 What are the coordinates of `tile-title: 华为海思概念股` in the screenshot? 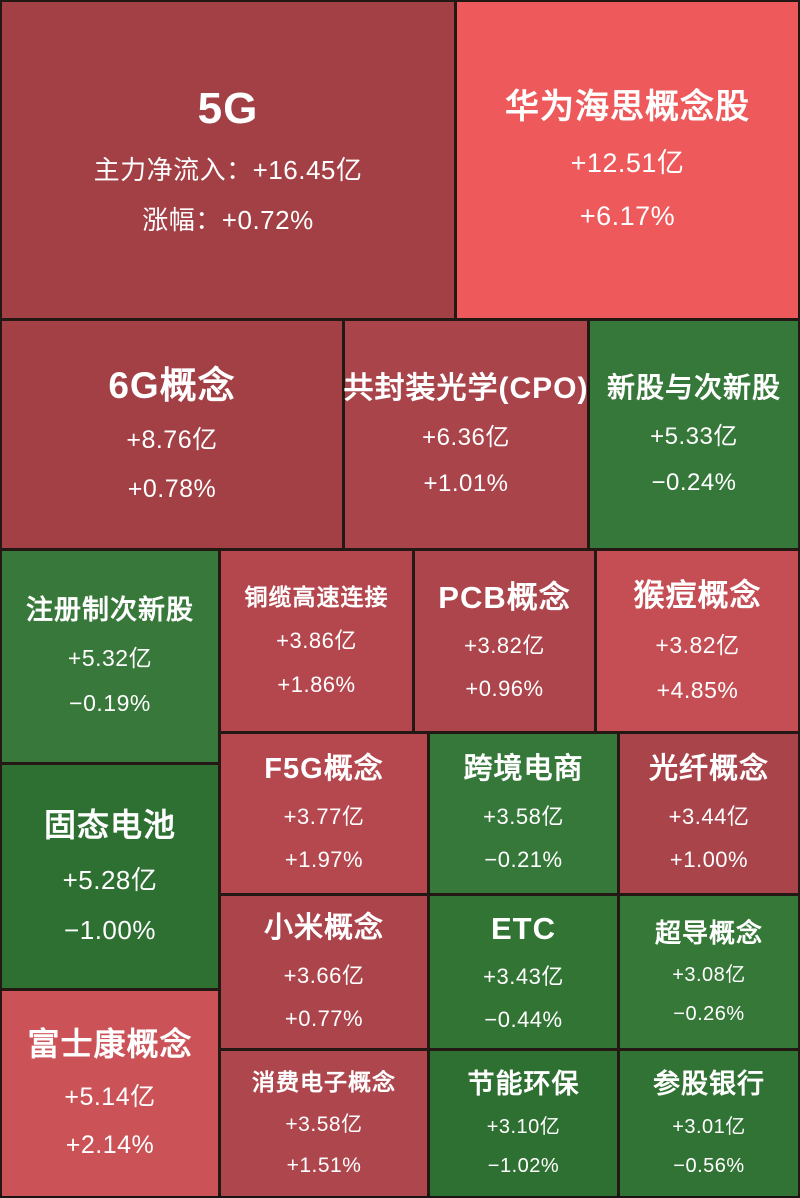 It's located at (627, 106).